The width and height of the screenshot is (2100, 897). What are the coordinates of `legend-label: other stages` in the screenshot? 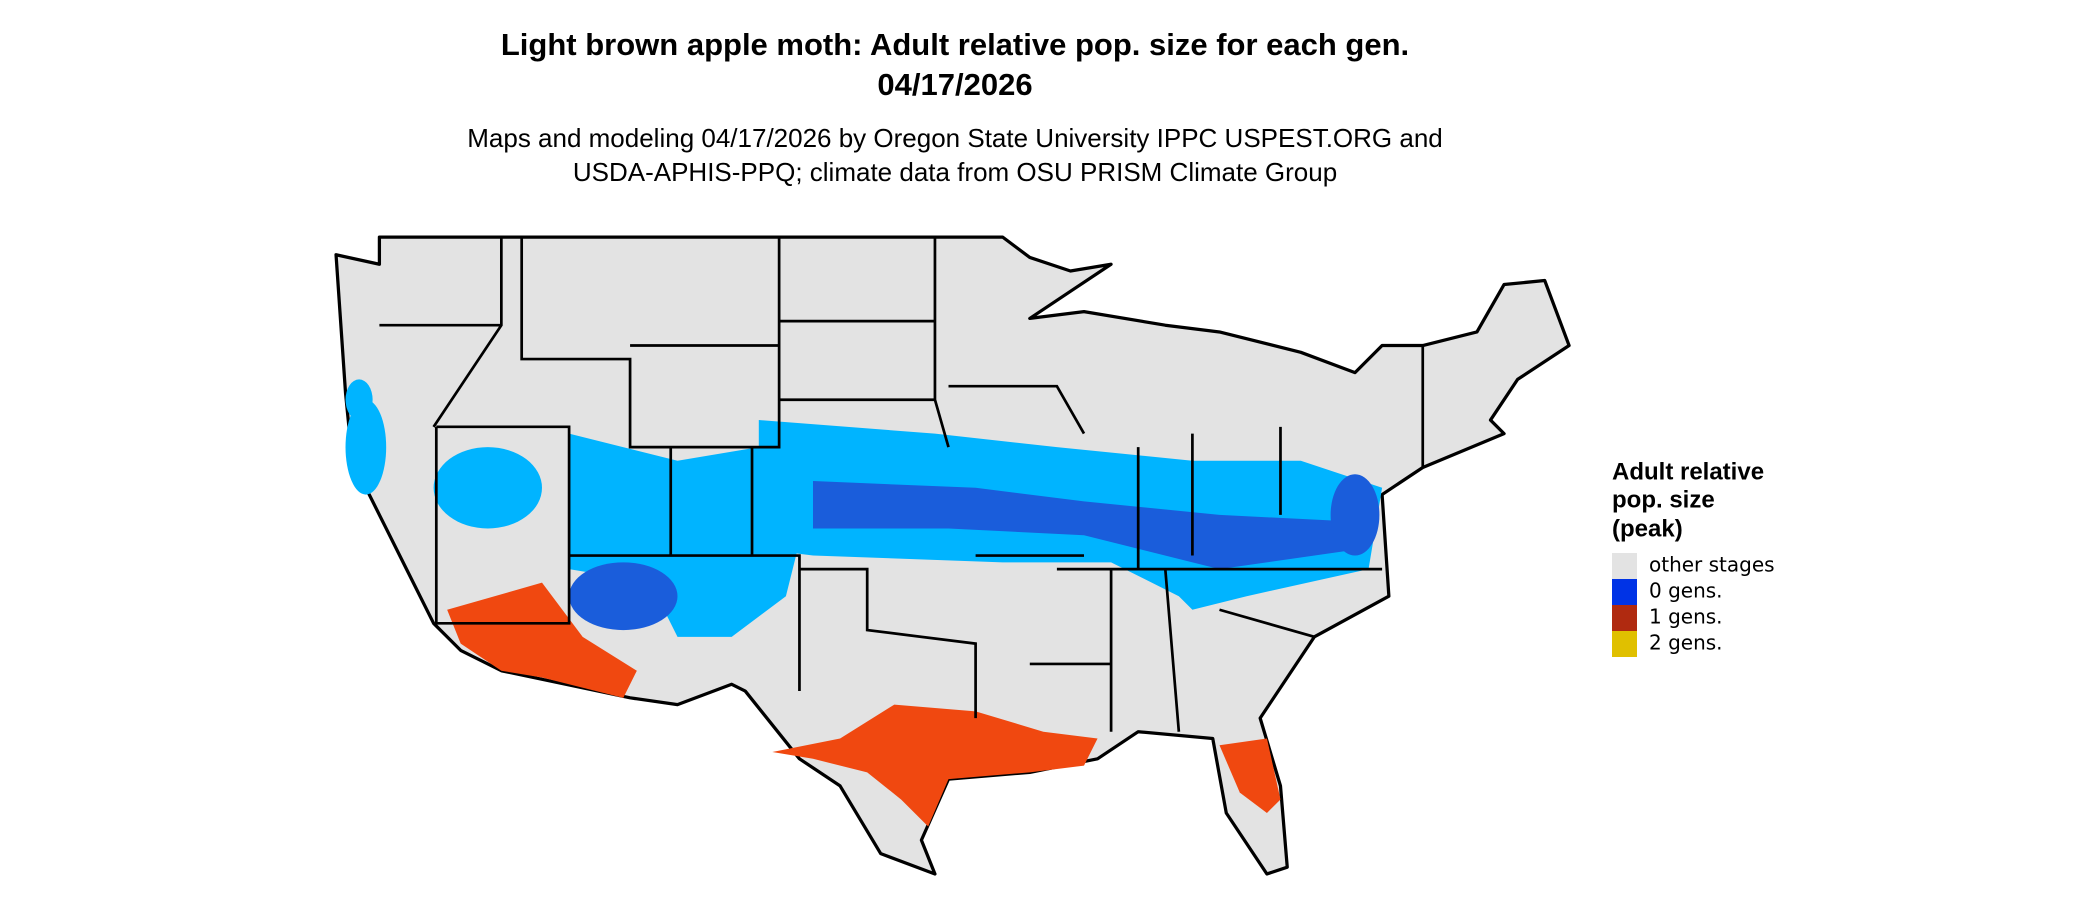 It's located at (1712, 565).